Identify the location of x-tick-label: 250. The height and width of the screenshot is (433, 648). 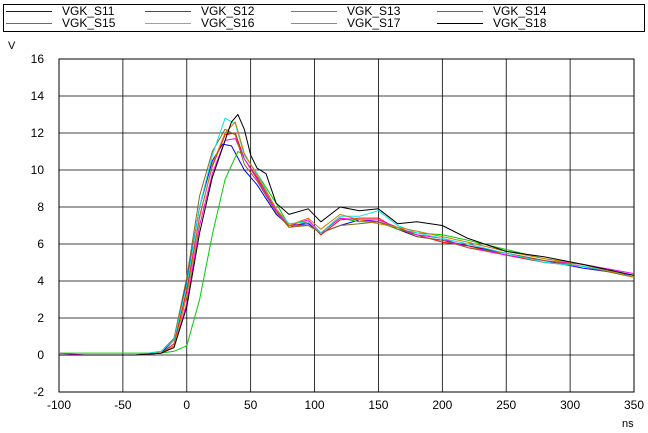
(506, 405).